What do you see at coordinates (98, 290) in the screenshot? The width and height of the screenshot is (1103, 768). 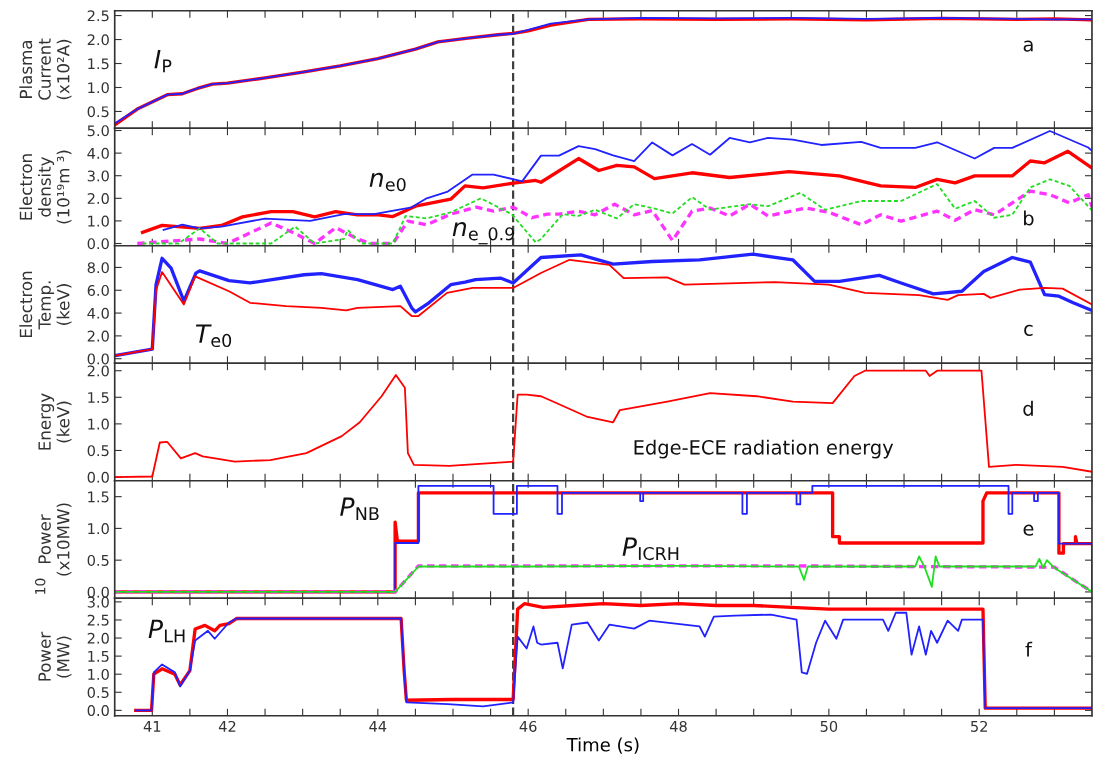 I see `y-tick-label: 6.0` at bounding box center [98, 290].